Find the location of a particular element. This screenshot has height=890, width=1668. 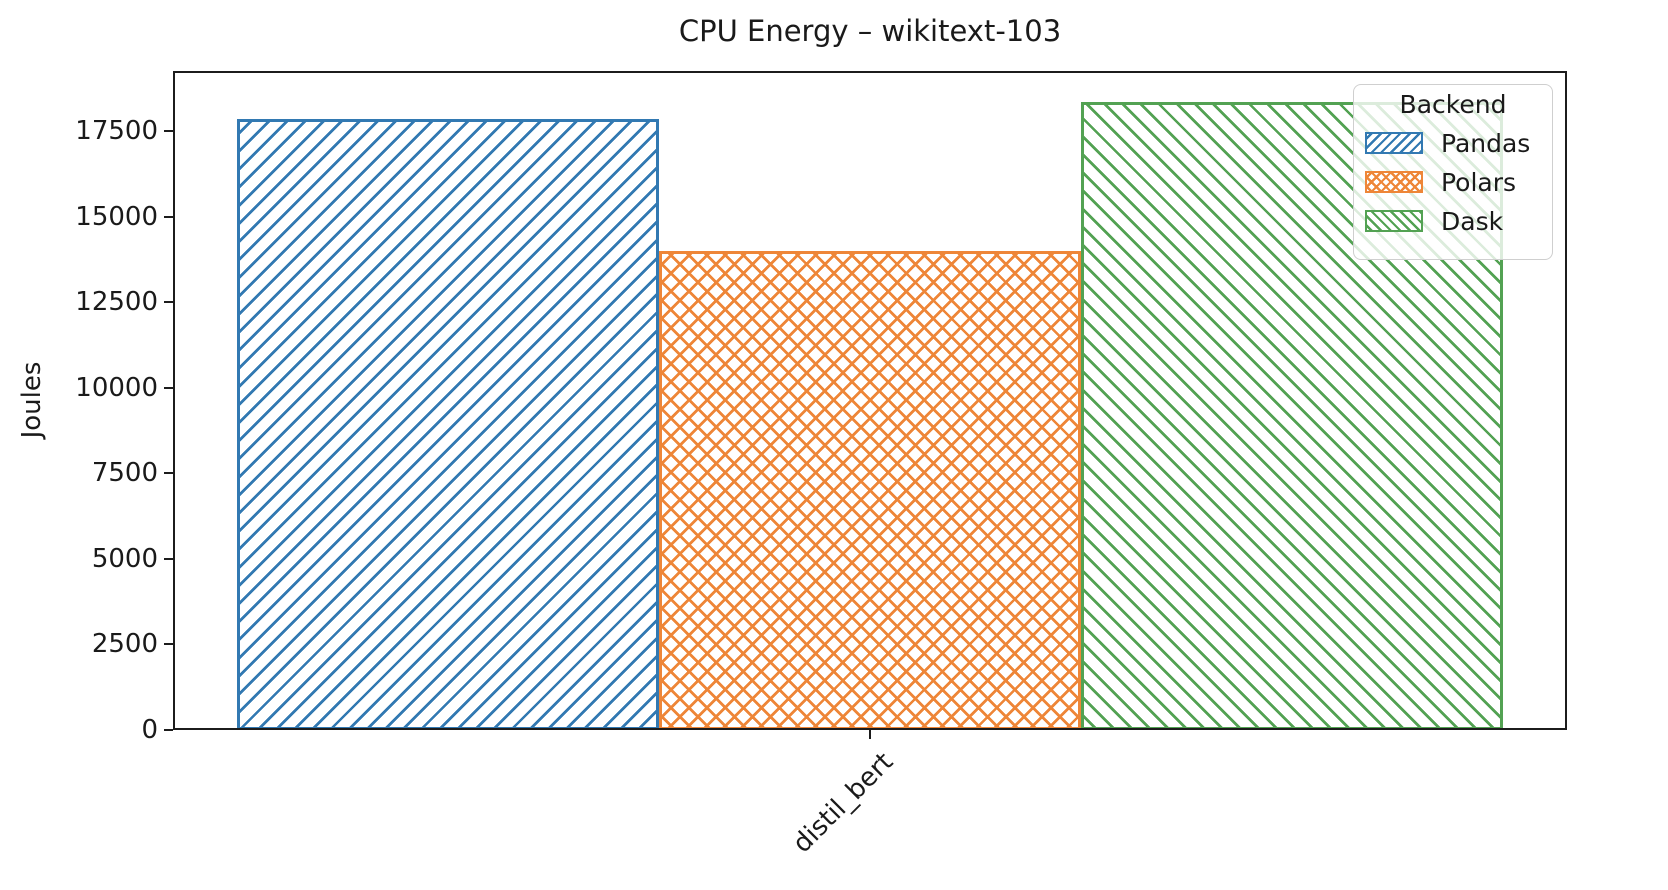

legend-row-polars: Polars is located at coordinates (1458, 182).